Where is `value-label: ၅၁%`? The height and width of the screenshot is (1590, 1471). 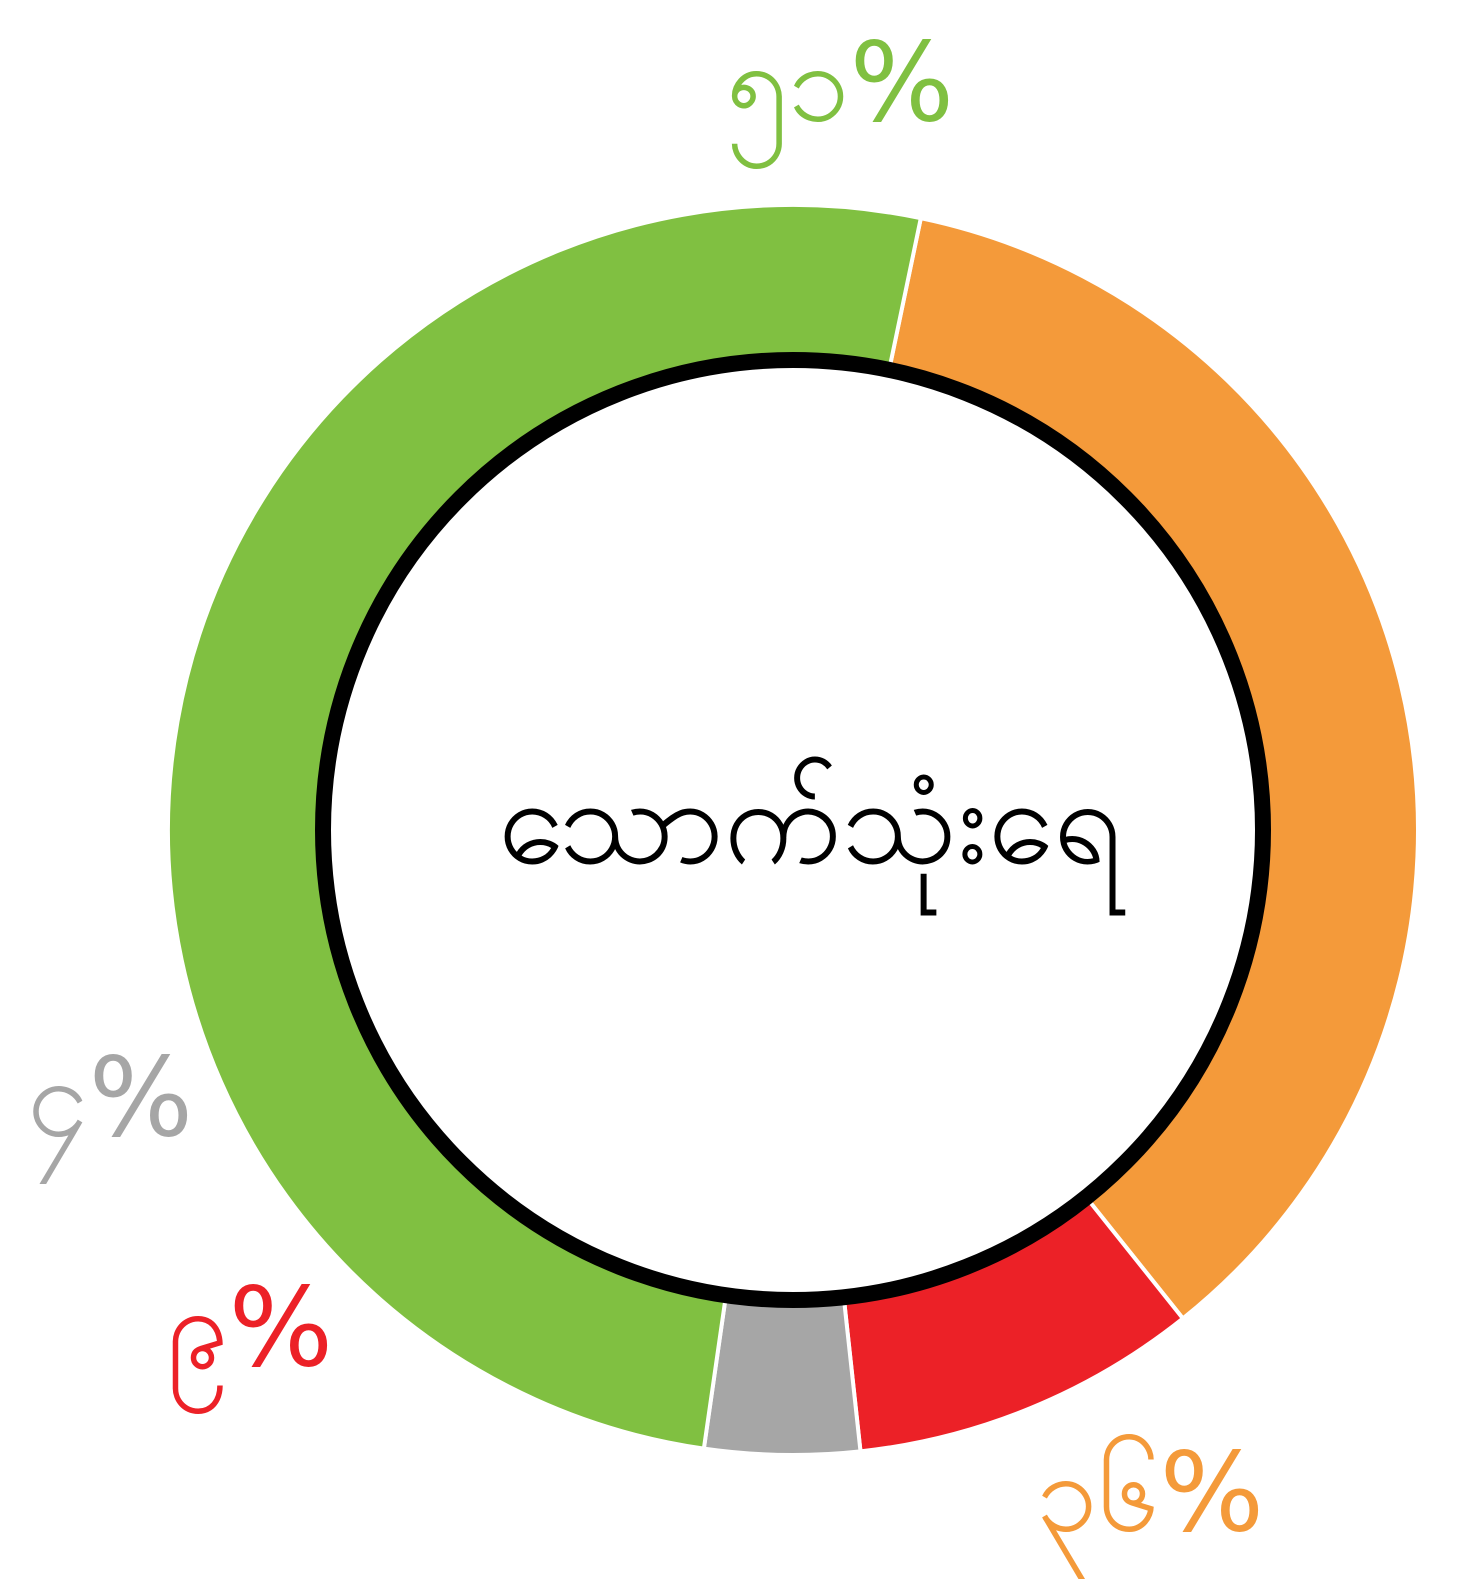
value-label: ၅၁% is located at coordinates (840, 93).